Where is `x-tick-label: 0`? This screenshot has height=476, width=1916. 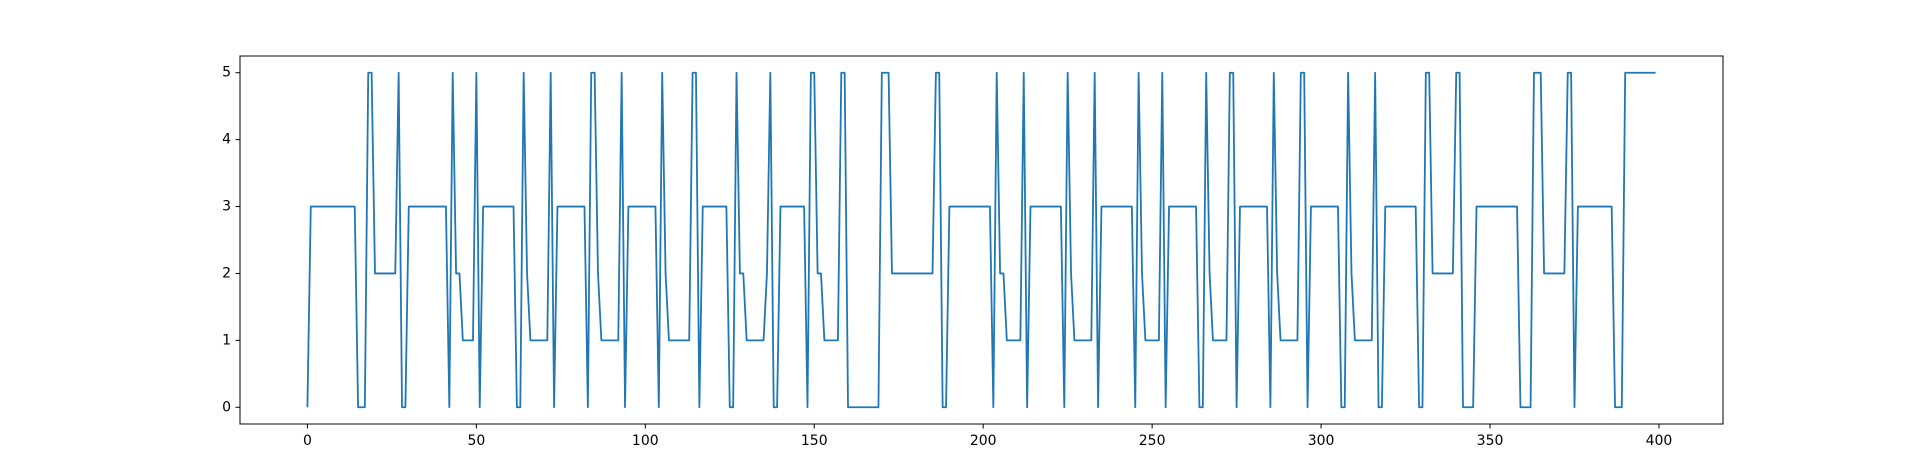 x-tick-label: 0 is located at coordinates (307, 441).